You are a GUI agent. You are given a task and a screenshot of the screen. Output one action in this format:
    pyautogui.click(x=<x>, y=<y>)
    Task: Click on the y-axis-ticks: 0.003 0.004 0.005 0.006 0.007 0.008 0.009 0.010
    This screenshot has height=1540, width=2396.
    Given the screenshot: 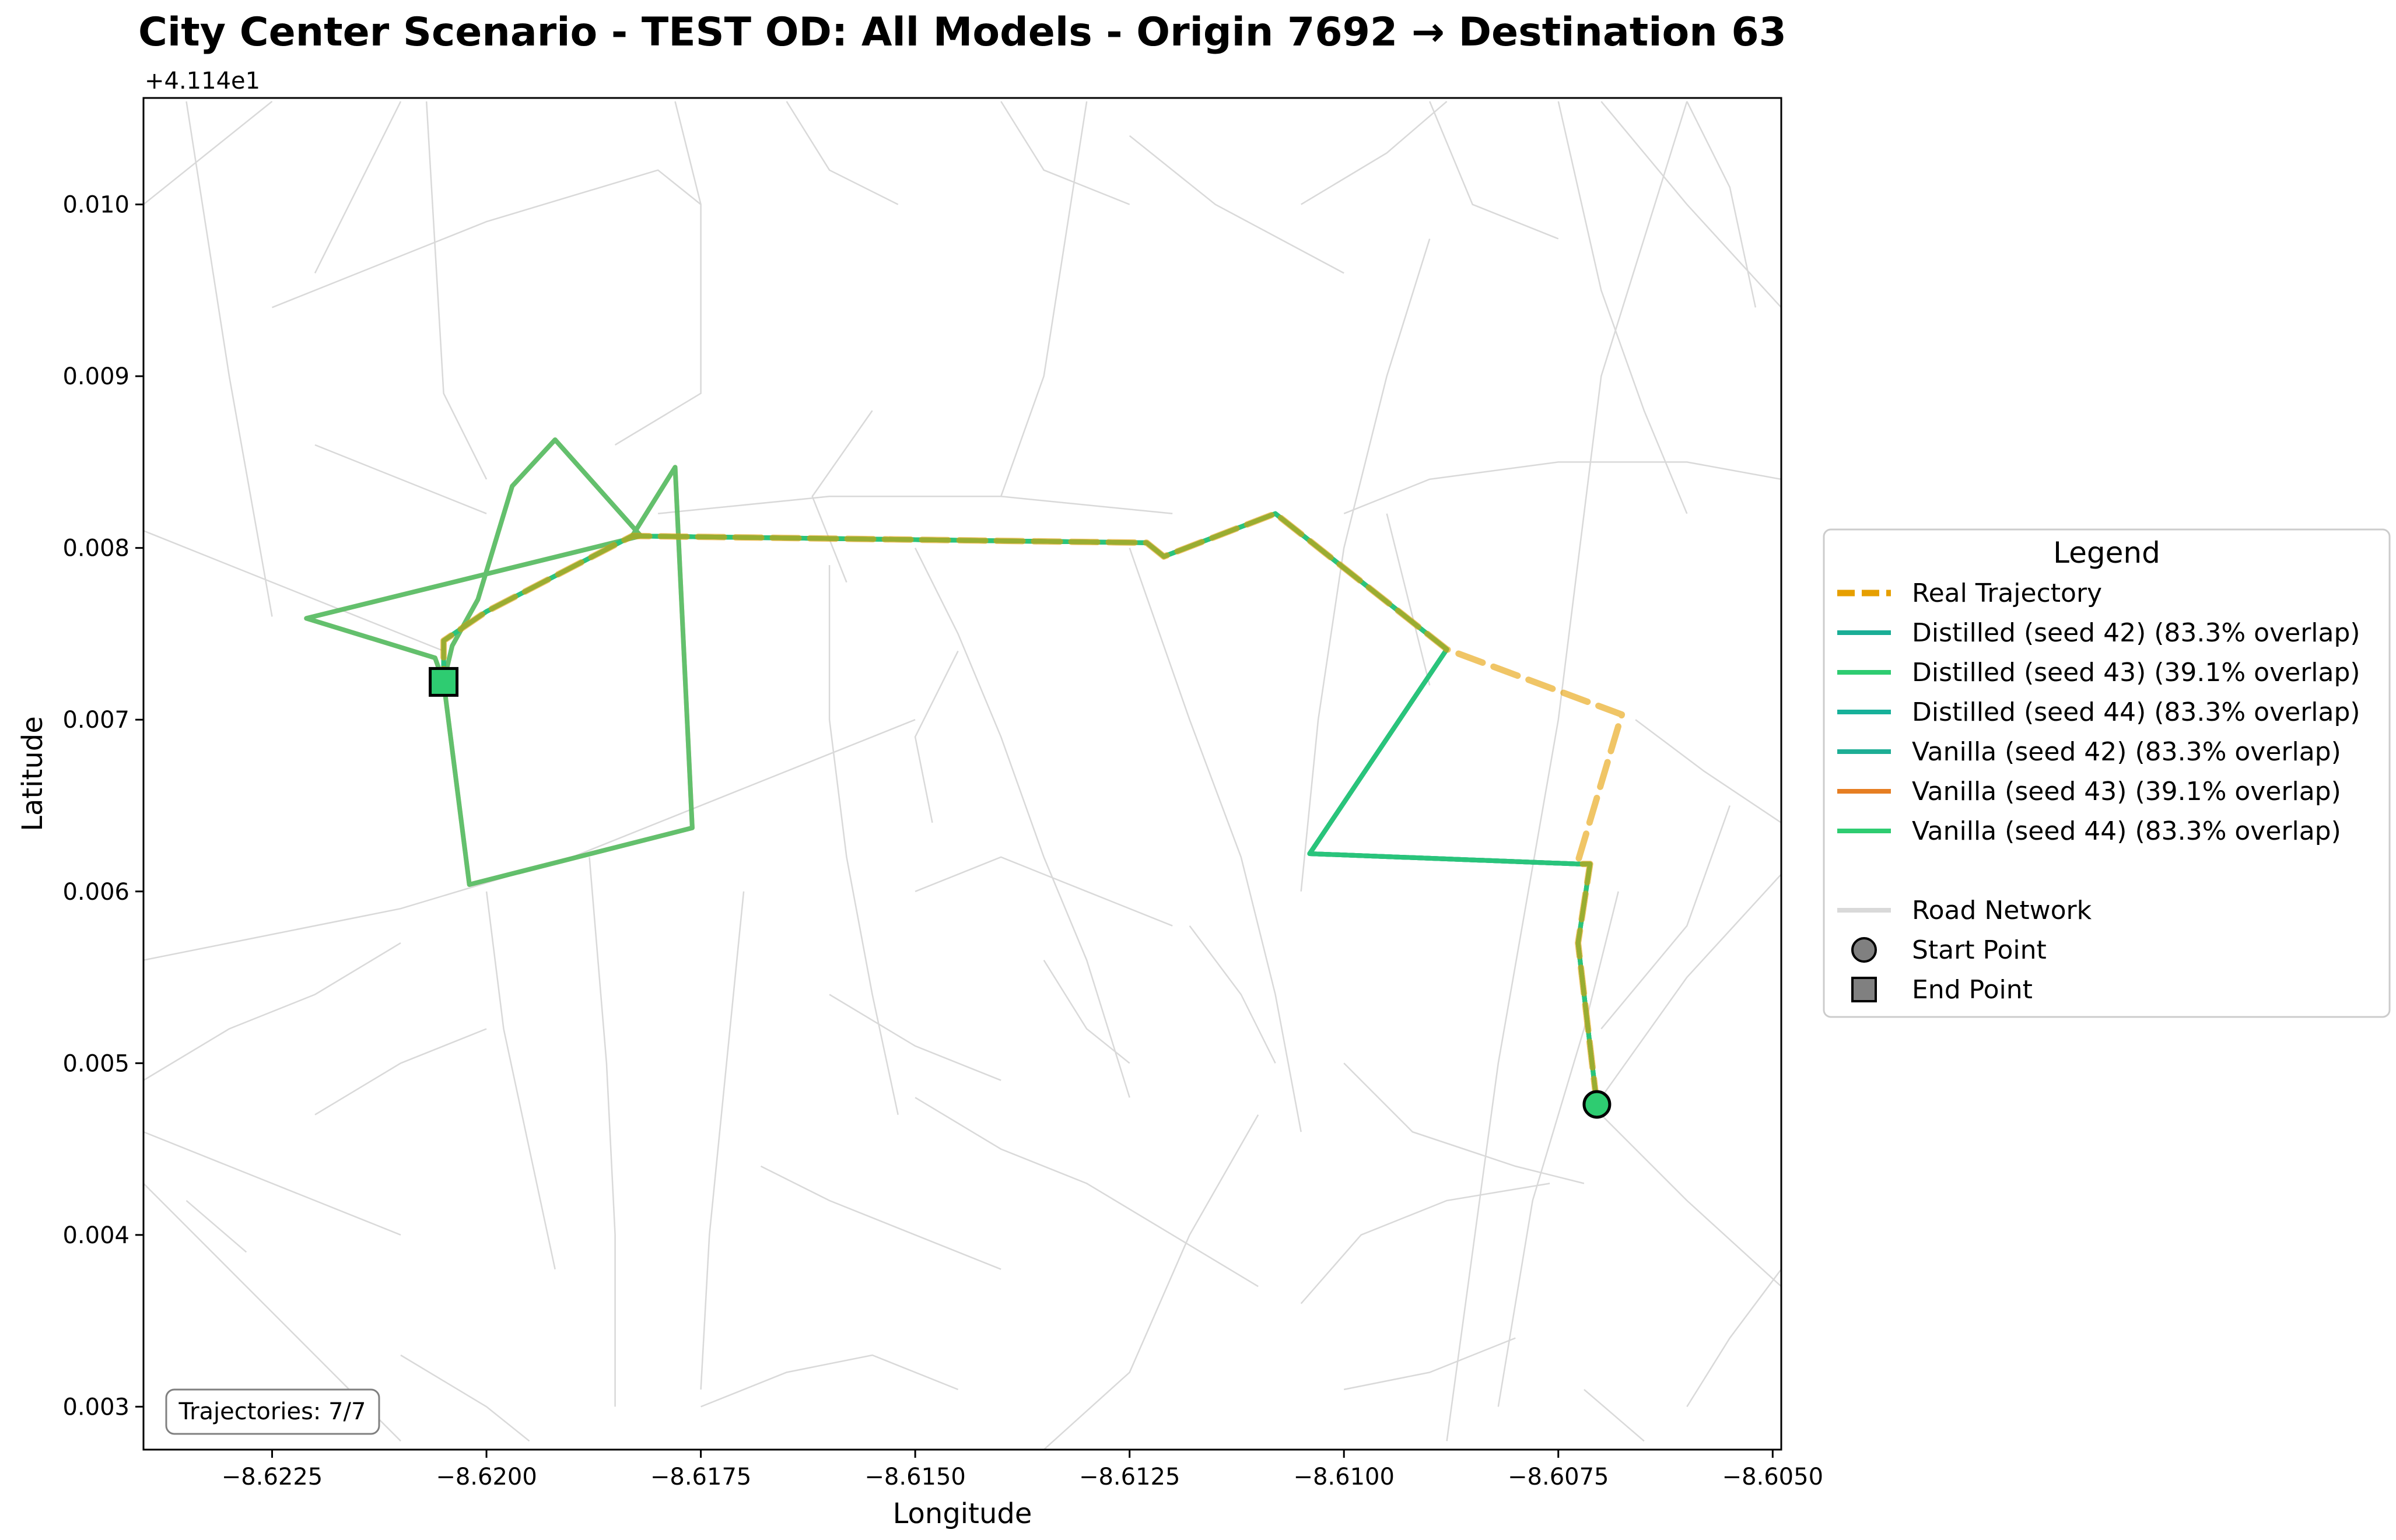 What is the action you would take?
    pyautogui.click(x=102, y=806)
    